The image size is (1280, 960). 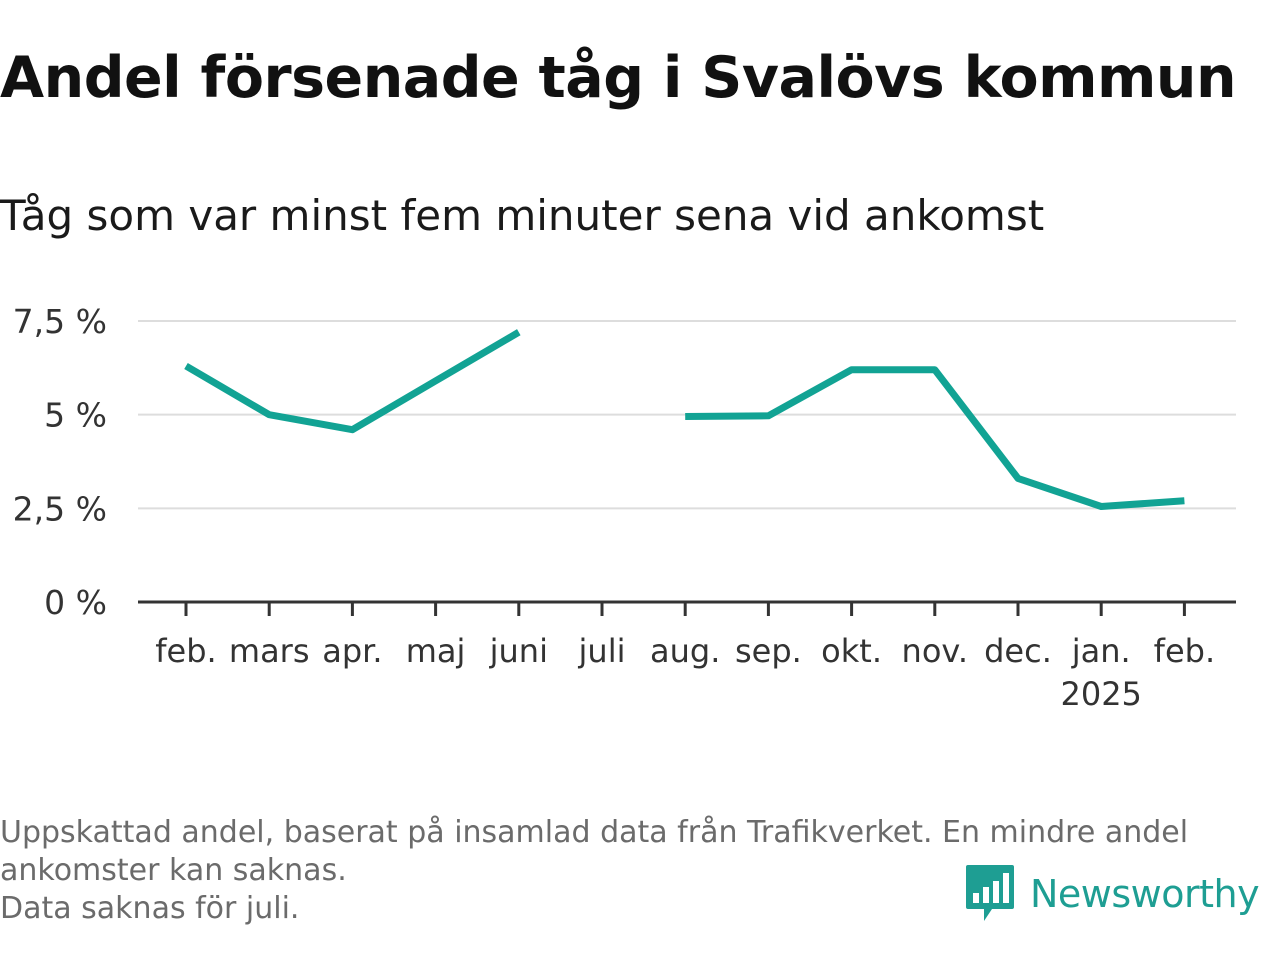 I want to click on y-tick-label: 0 %, so click(x=75, y=602).